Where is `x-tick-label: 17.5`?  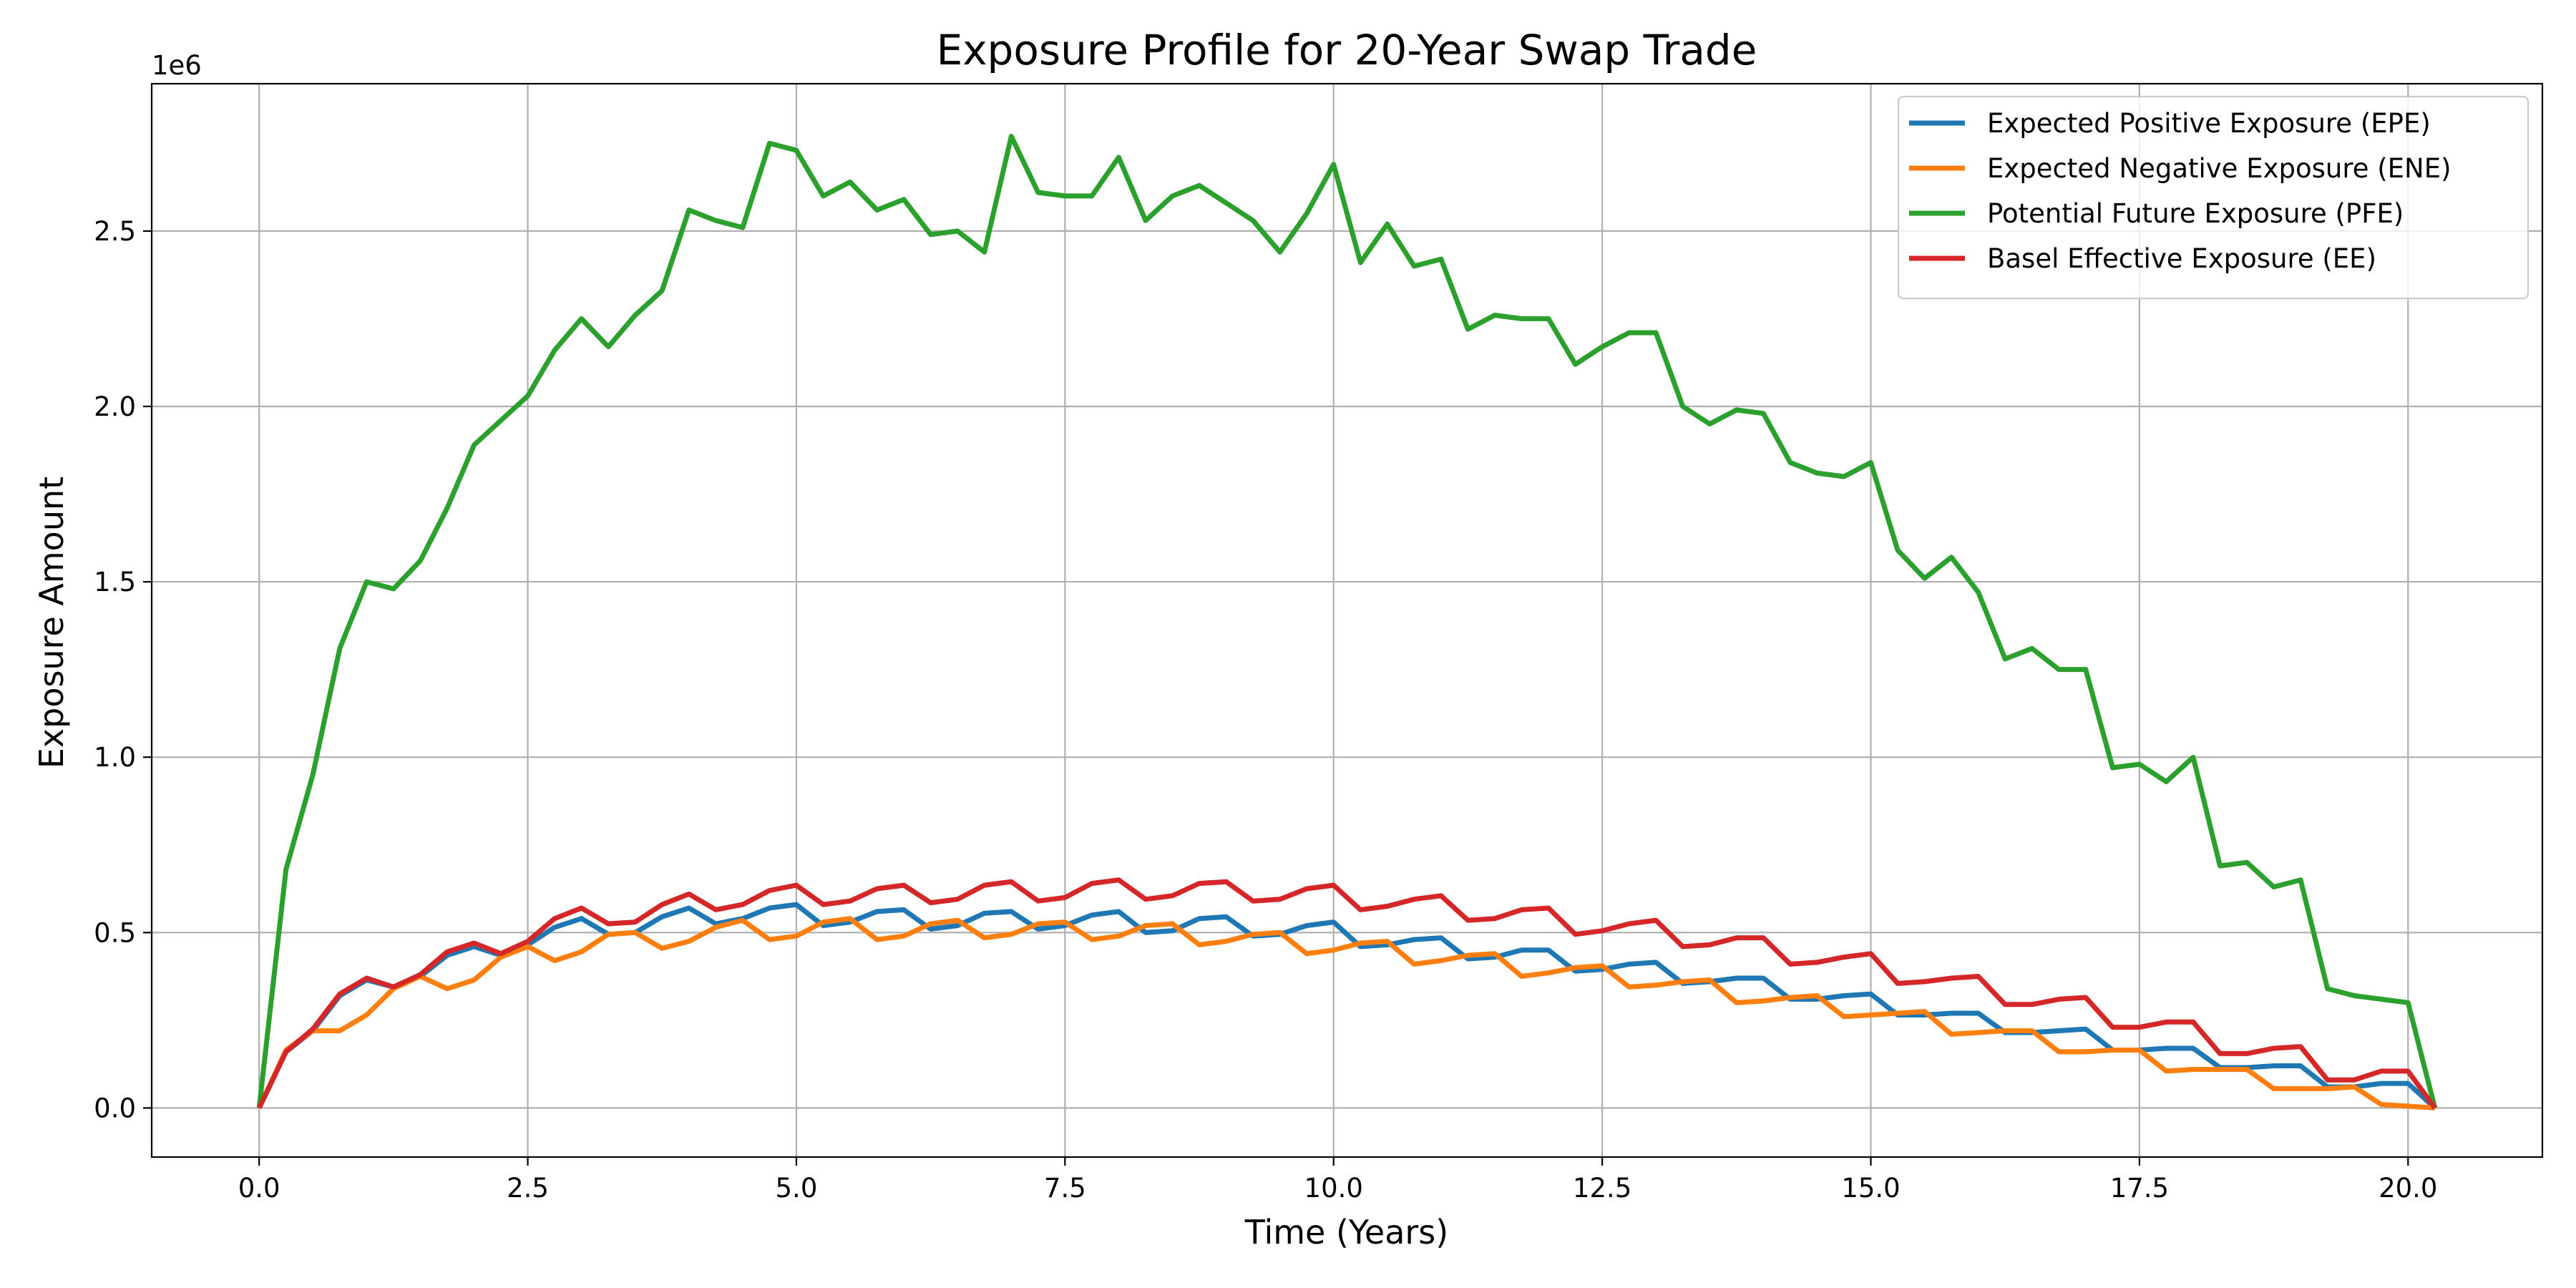 x-tick-label: 17.5 is located at coordinates (2139, 1188).